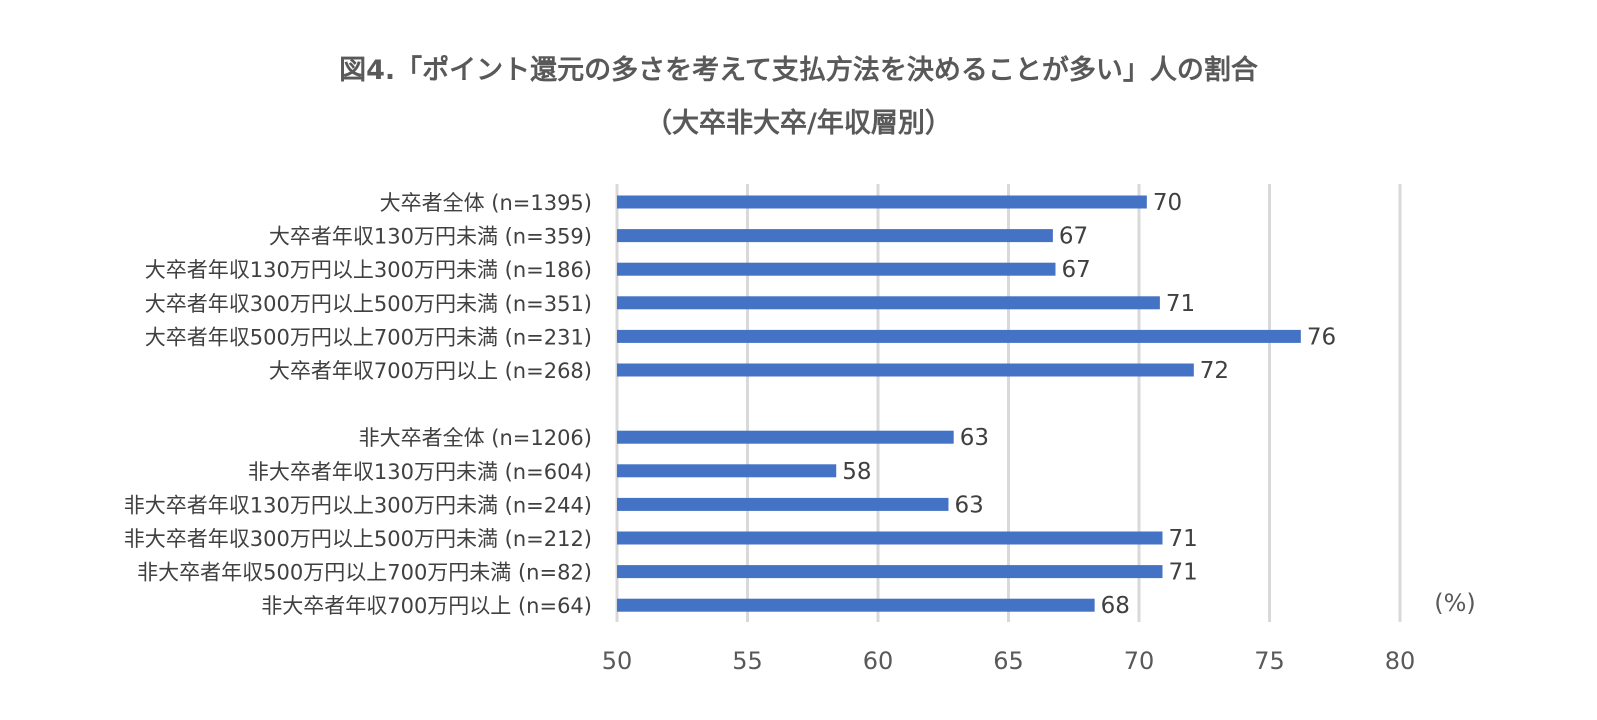 This screenshot has width=1597, height=720. What do you see at coordinates (430, 237) in the screenshot?
I see `category-label: 大卒者年収130万円未満 (n=359)` at bounding box center [430, 237].